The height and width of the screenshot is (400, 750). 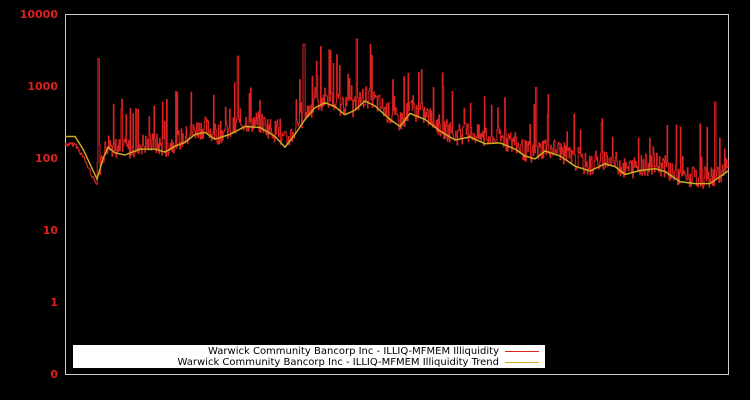 I want to click on legend-swatch-gold, so click(x=522, y=362).